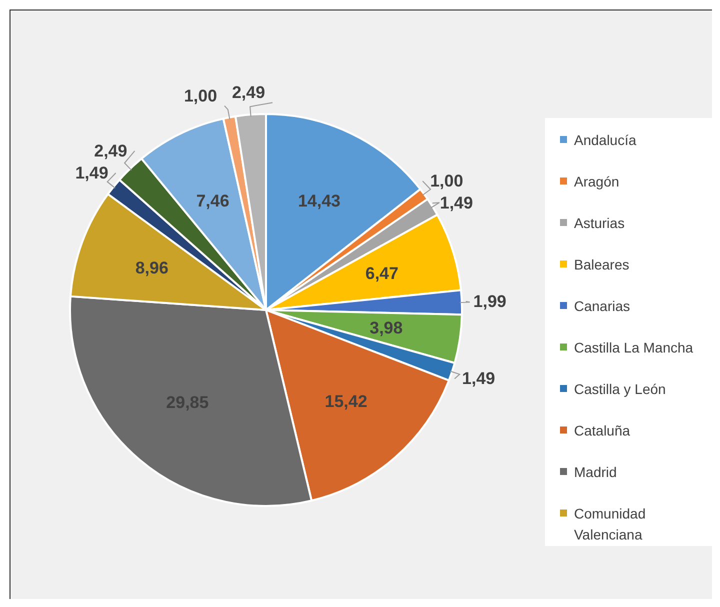 This screenshot has height=607, width=720. What do you see at coordinates (595, 472) in the screenshot?
I see `legend-label: Madrid` at bounding box center [595, 472].